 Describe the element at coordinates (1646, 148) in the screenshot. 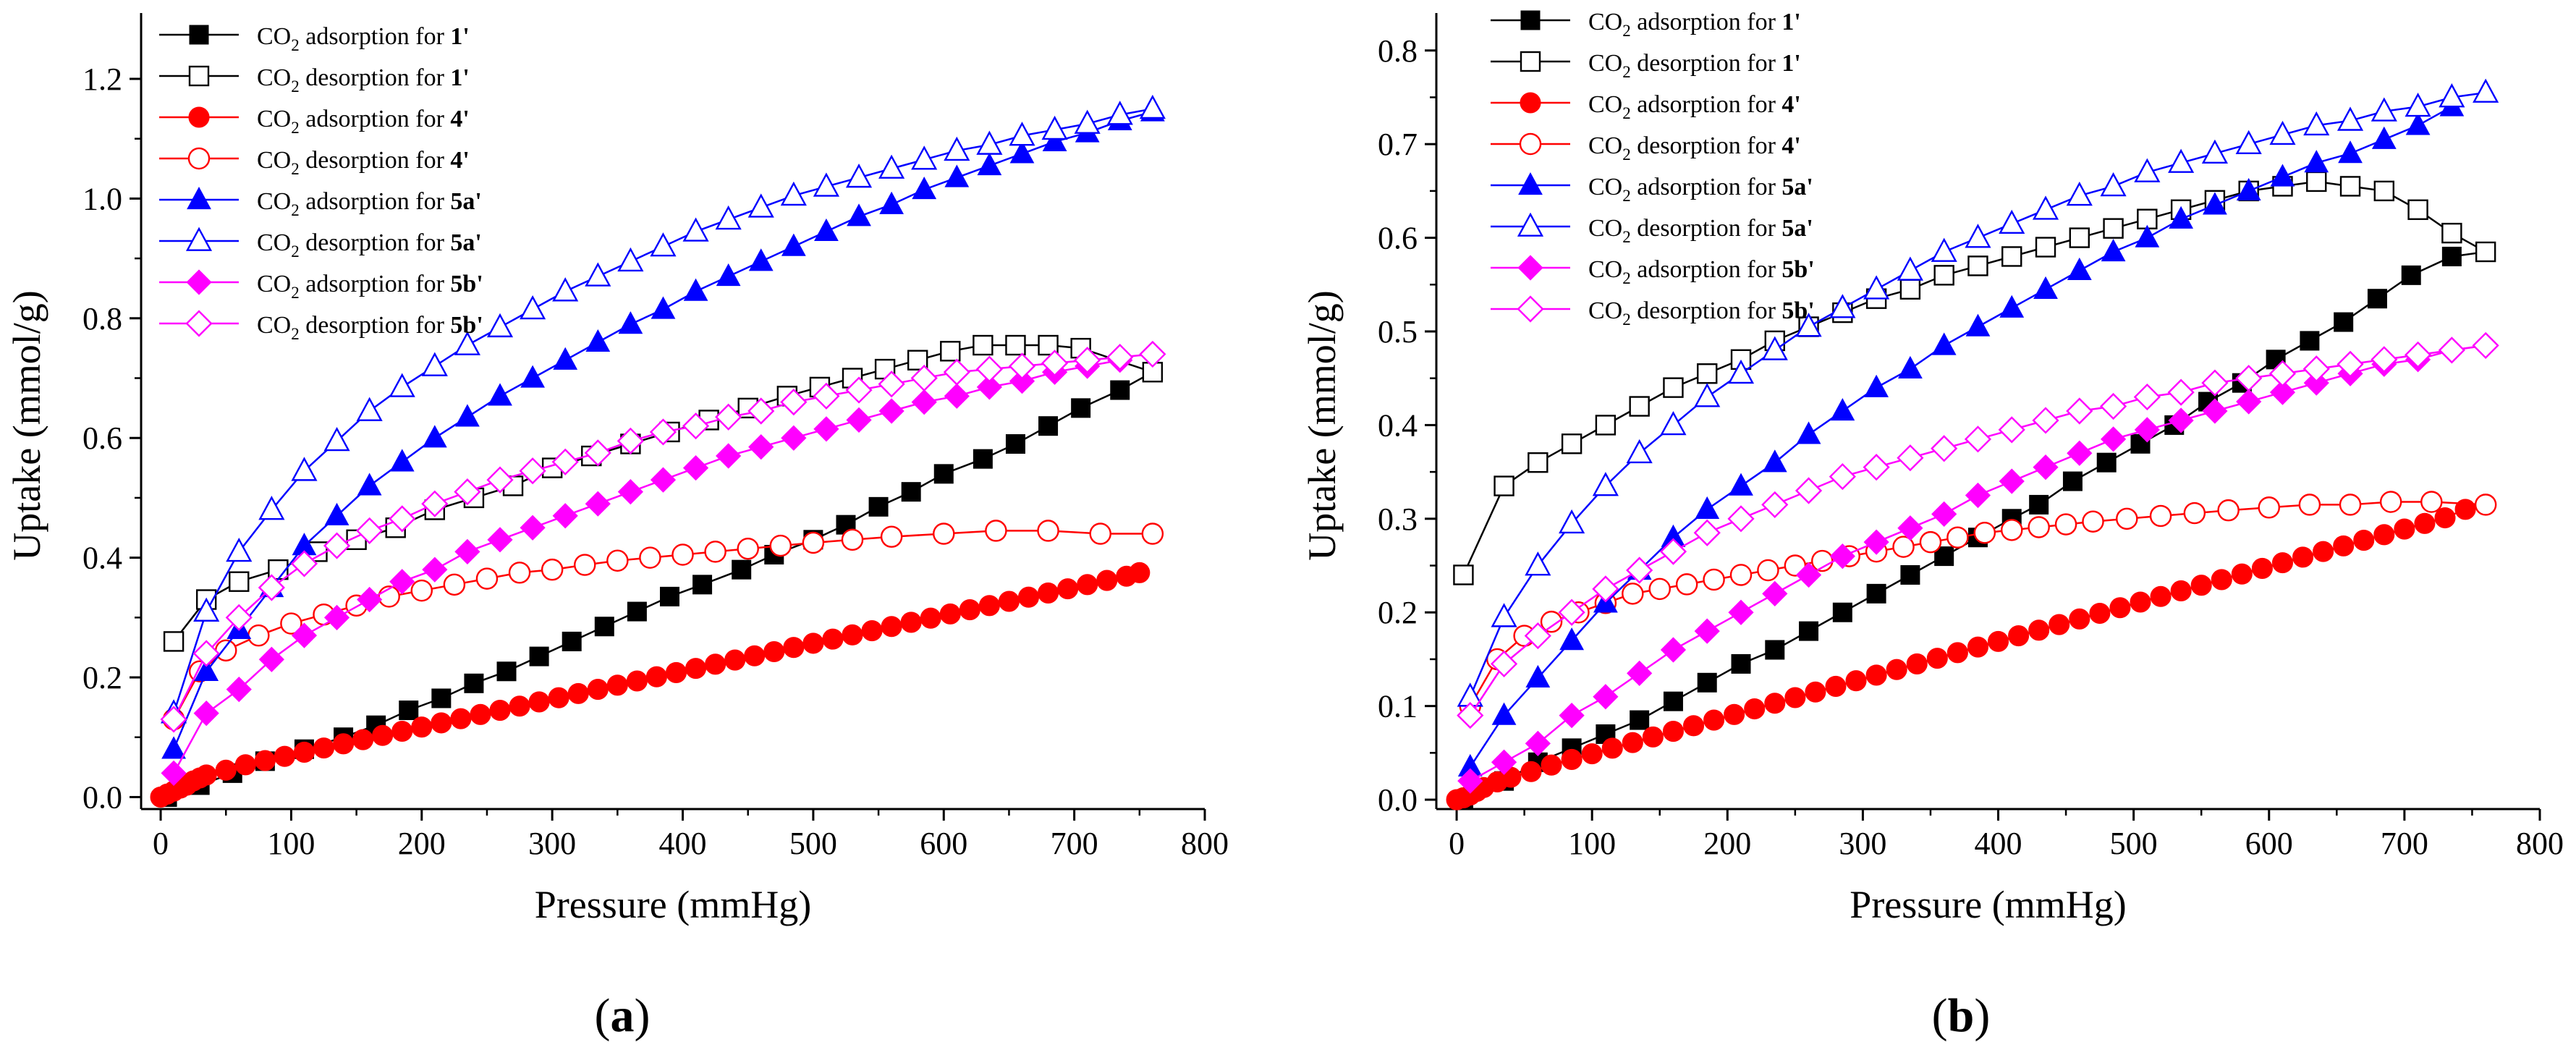

I see `legend-item: CO2 desorption for 4'` at that location.